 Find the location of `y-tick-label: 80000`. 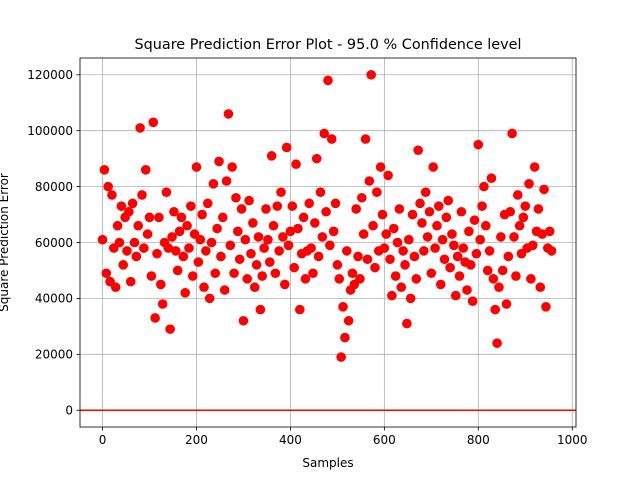

y-tick-label: 80000 is located at coordinates (54, 187).